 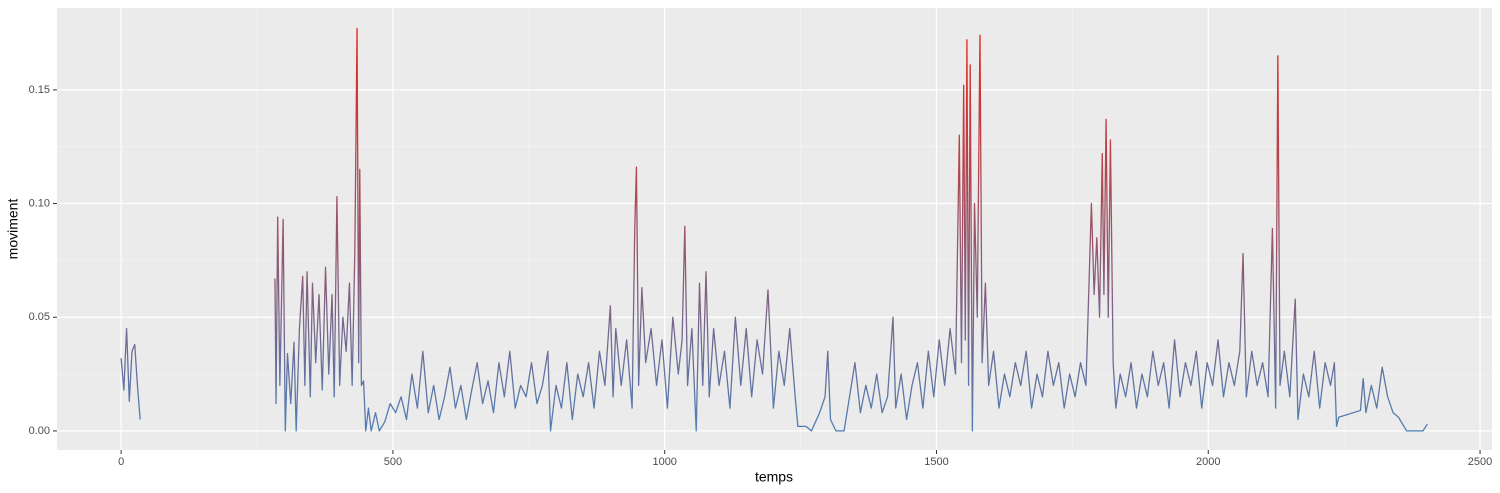 I want to click on x-tick-label: 500, so click(x=393, y=462).